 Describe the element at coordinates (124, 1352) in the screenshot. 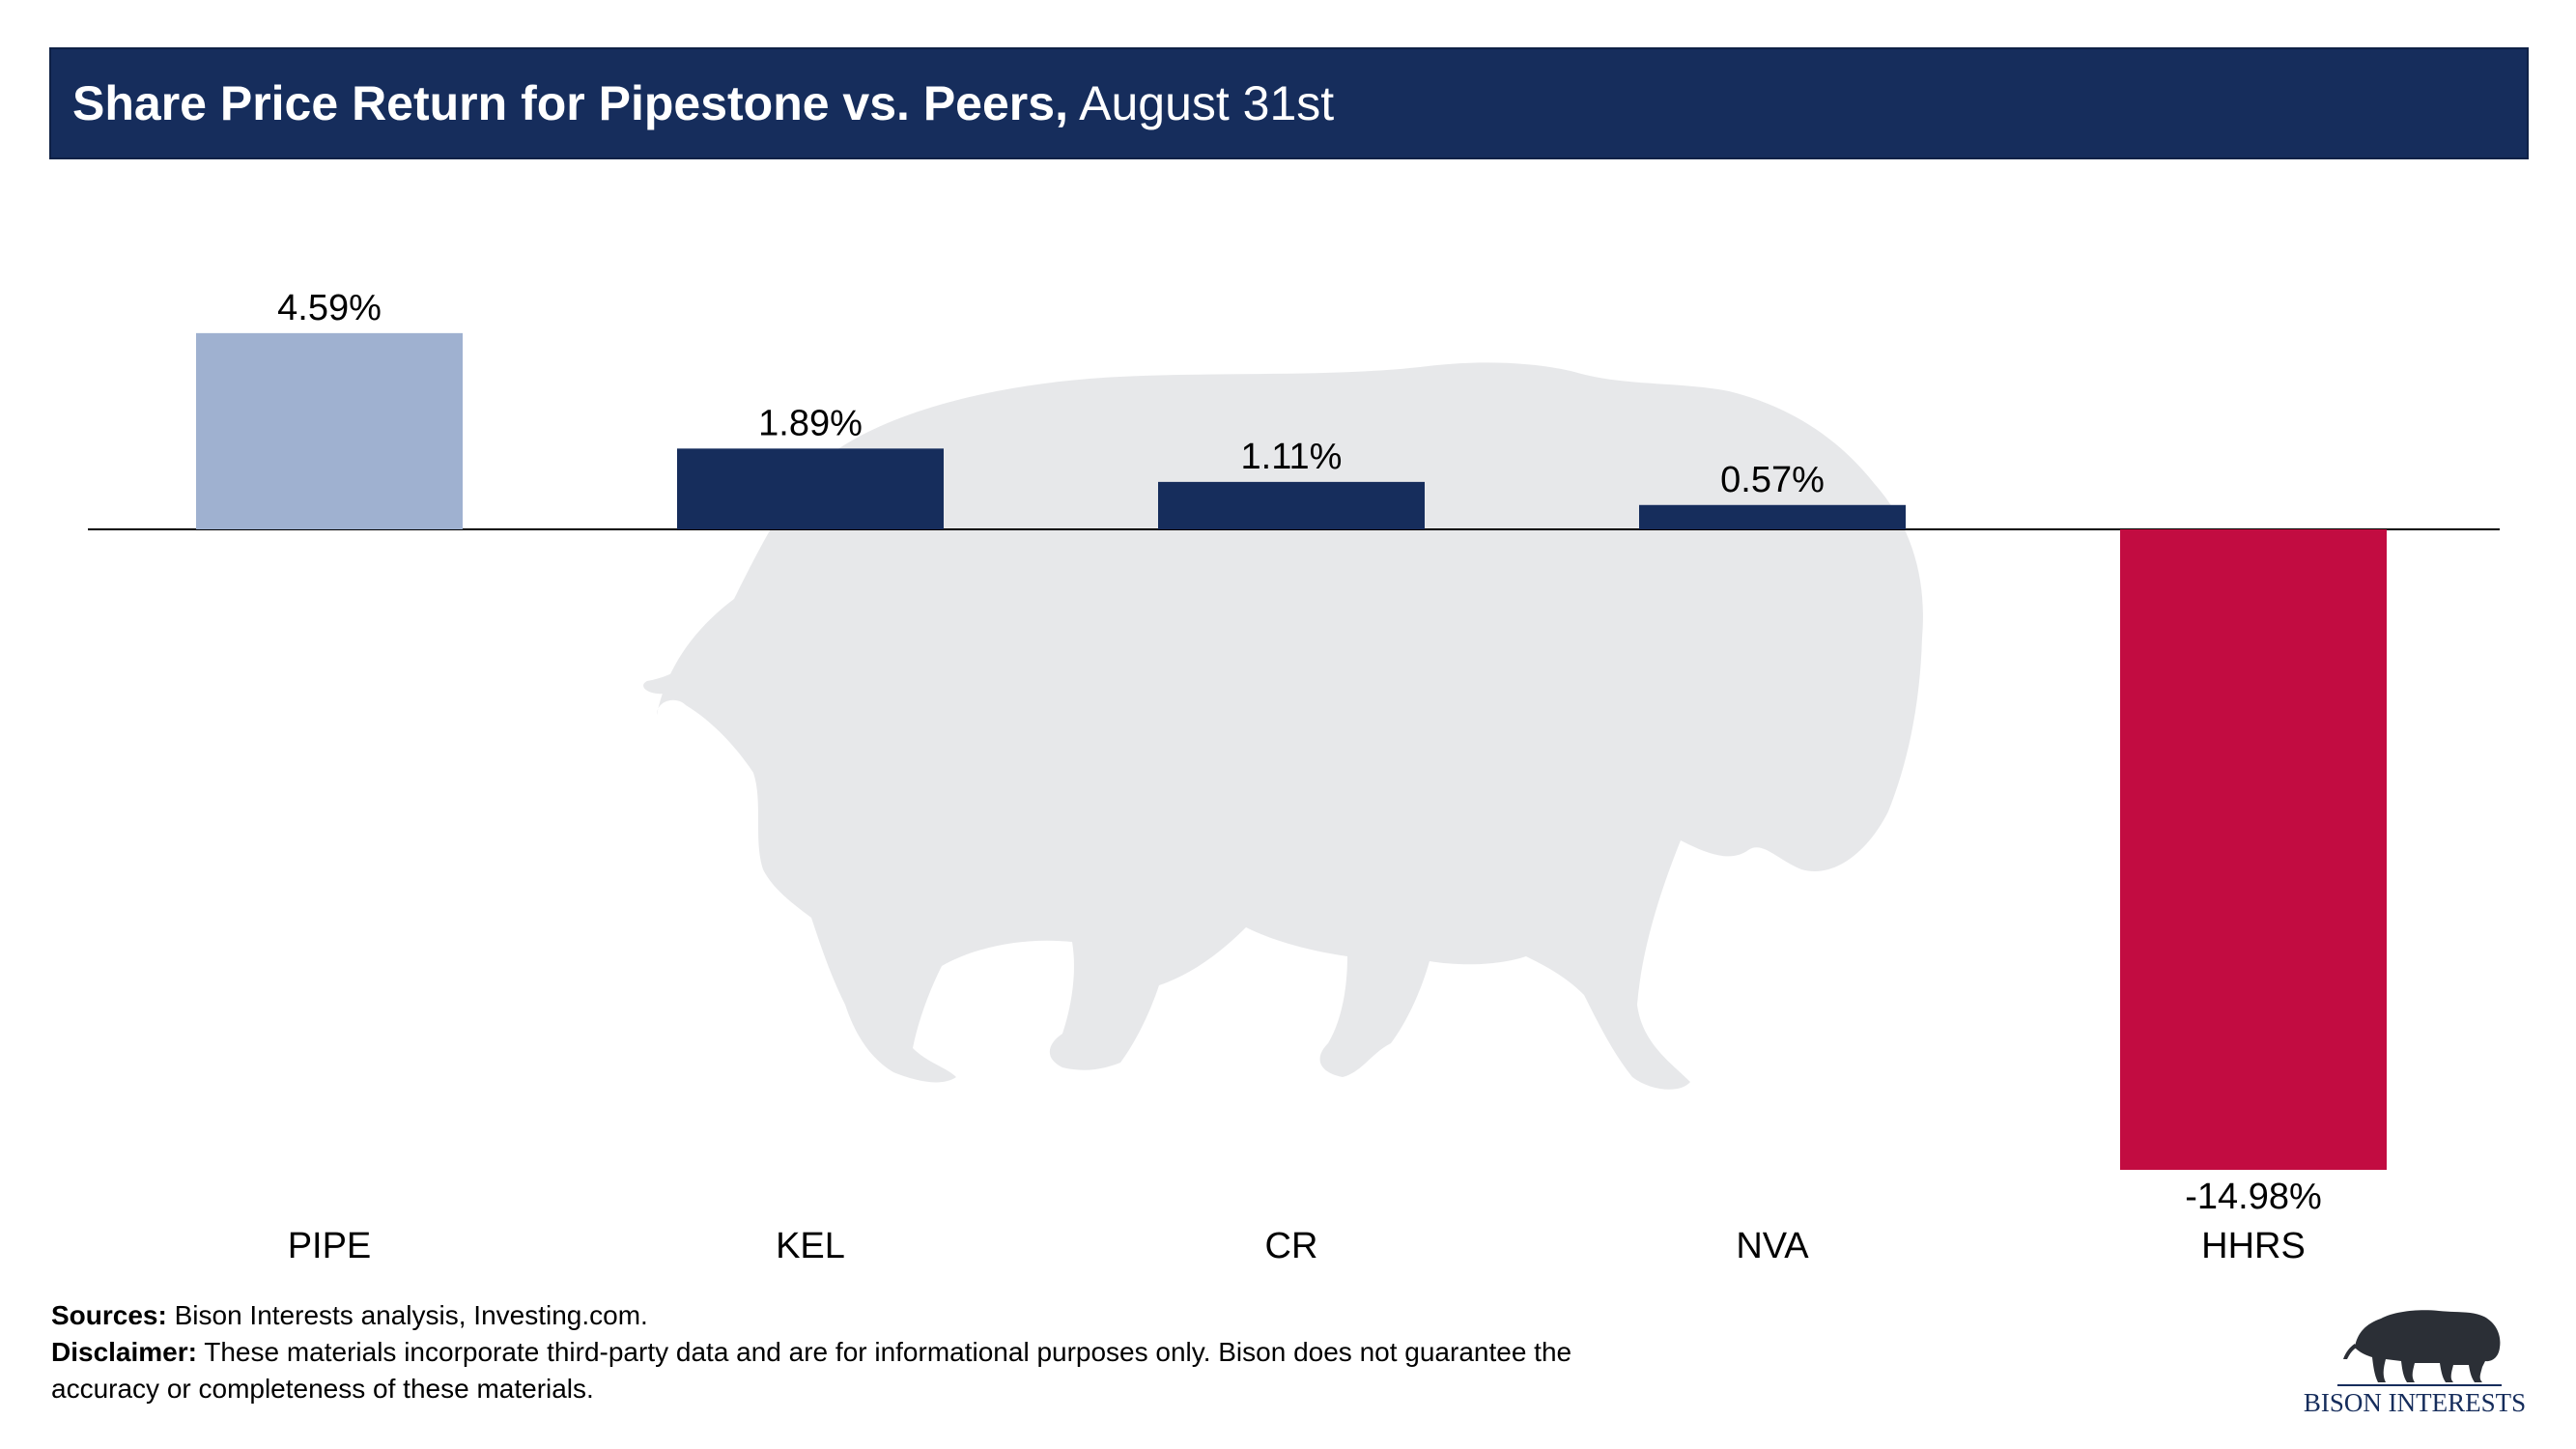

I see `disclaimer-label: Disclaimer:` at that location.